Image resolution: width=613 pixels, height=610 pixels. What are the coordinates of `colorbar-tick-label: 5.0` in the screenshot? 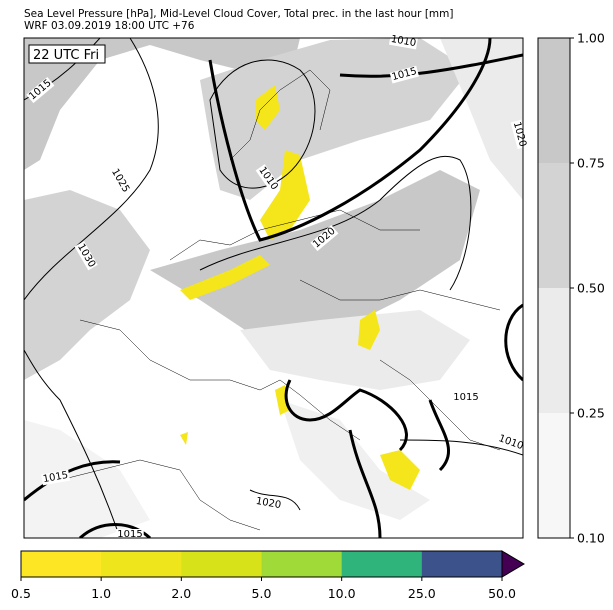 It's located at (262, 593).